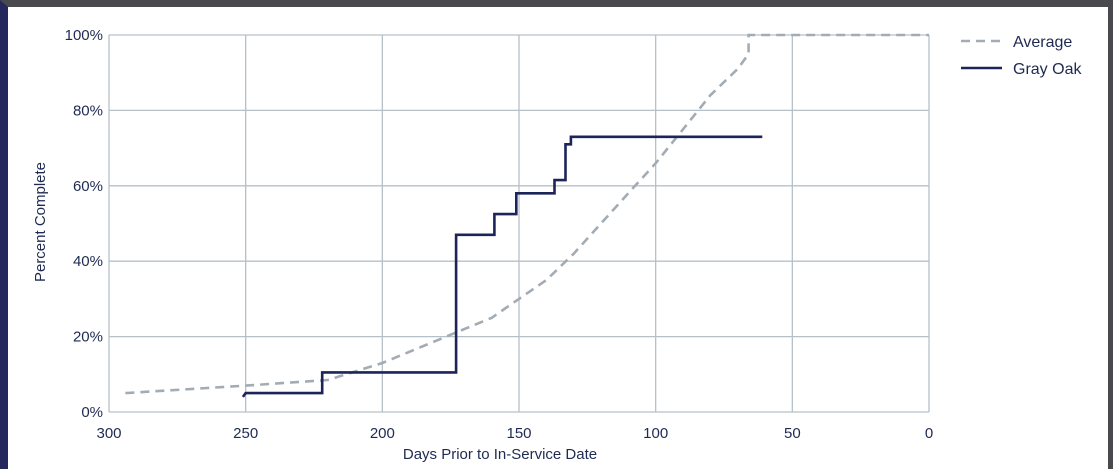  Describe the element at coordinates (108, 433) in the screenshot. I see `x-tick-label: 300` at that location.